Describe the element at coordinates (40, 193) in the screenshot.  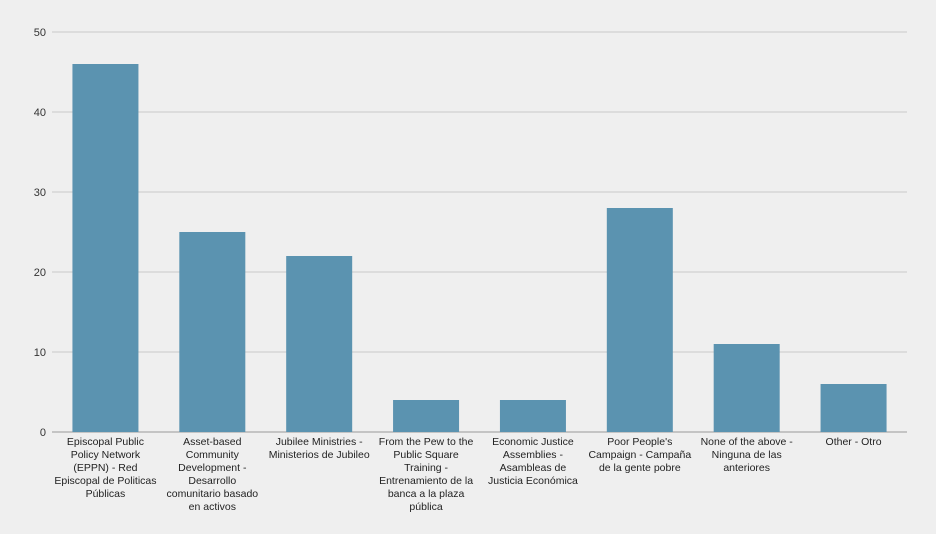
I see `y-tick-label: 30` at that location.